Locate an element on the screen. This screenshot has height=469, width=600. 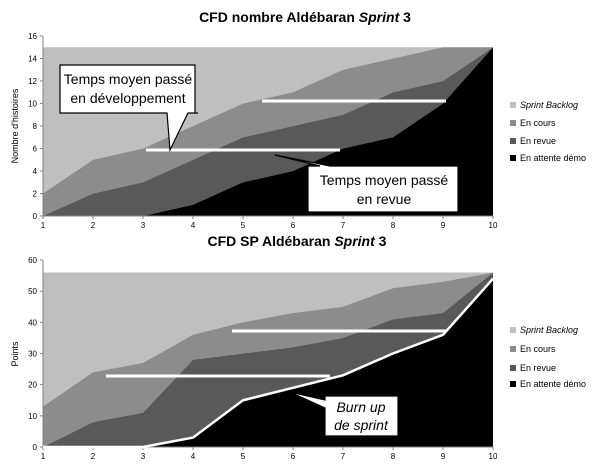
chart-2-title-italic: Sprint is located at coordinates (355, 241).